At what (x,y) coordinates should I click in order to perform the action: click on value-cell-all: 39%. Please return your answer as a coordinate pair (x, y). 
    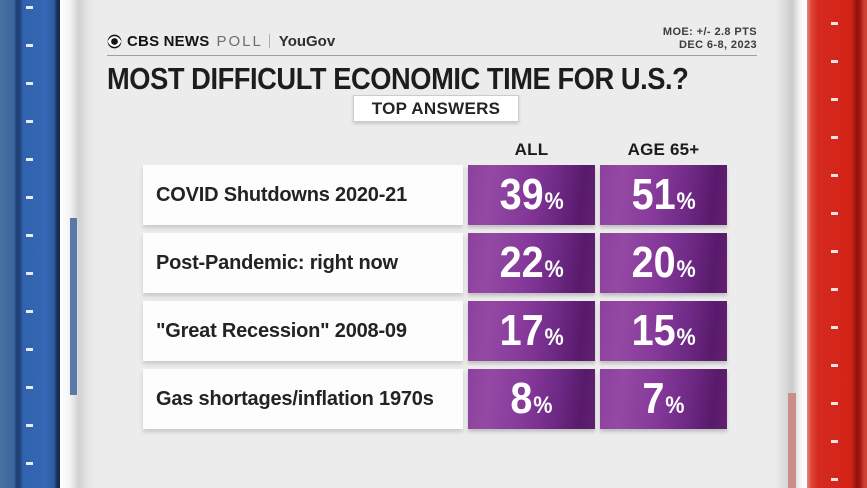
    Looking at the image, I should click on (531, 195).